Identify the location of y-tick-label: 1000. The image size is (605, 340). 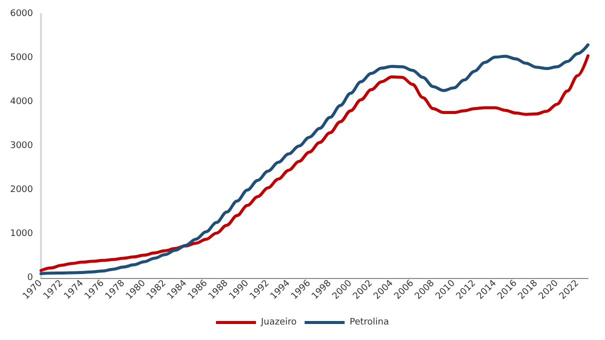
(22, 234).